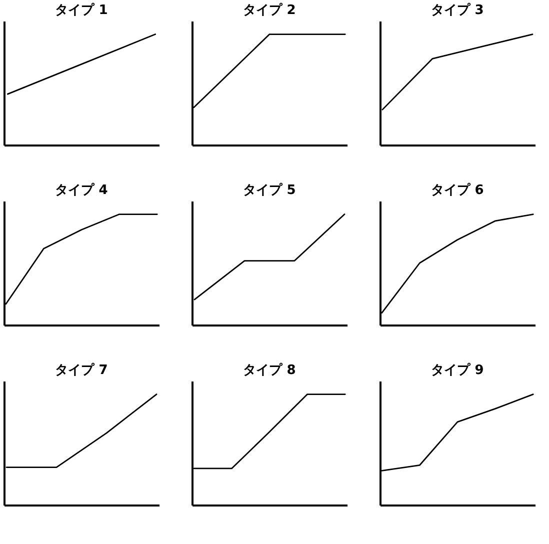 This screenshot has height=544, width=549. Describe the element at coordinates (269, 10) in the screenshot. I see `chart-title: タイプ 2` at that location.